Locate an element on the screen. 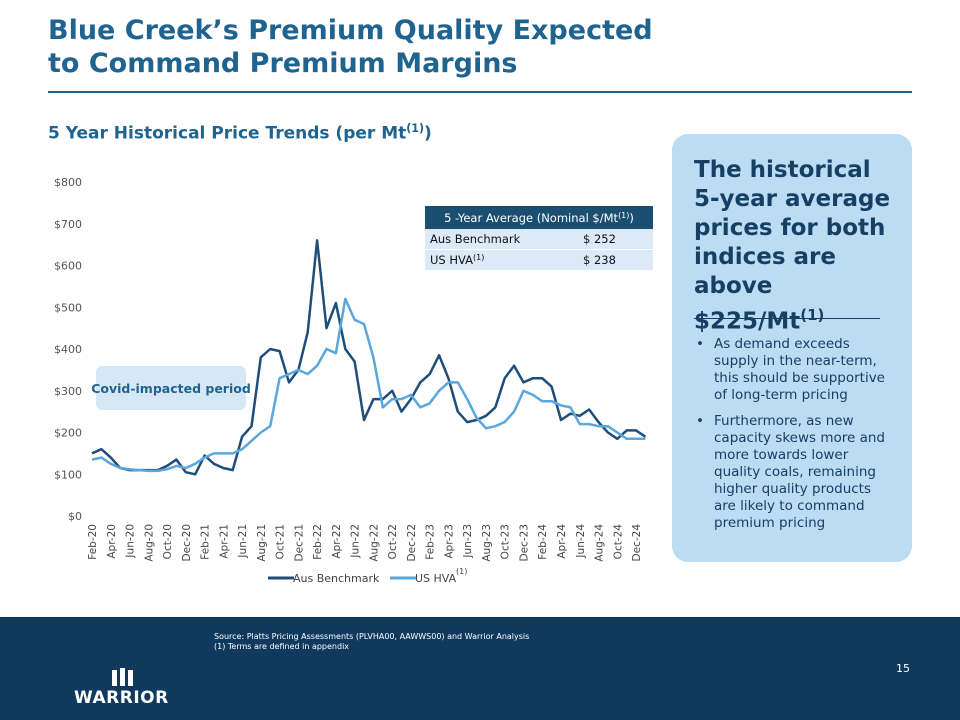 This screenshot has height=720, width=960. table-cell: Aus Benchmark is located at coordinates (475, 239).